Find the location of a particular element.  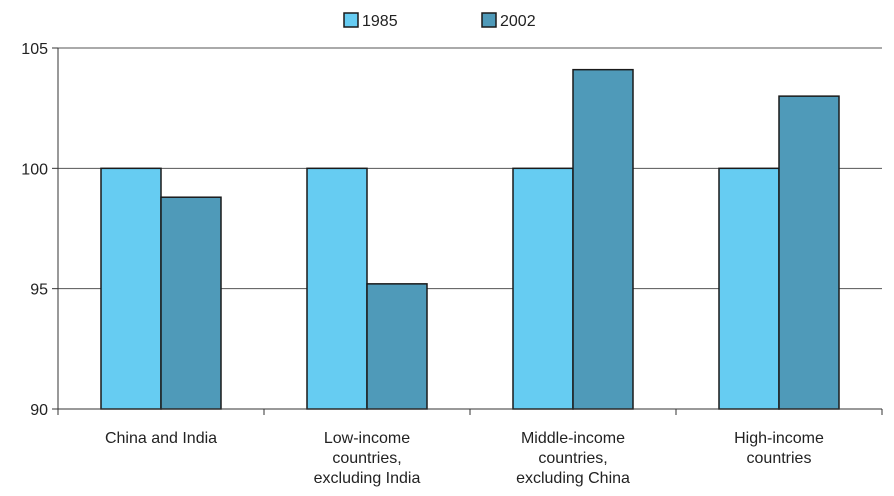

category-label: China and India is located at coordinates (161, 438).